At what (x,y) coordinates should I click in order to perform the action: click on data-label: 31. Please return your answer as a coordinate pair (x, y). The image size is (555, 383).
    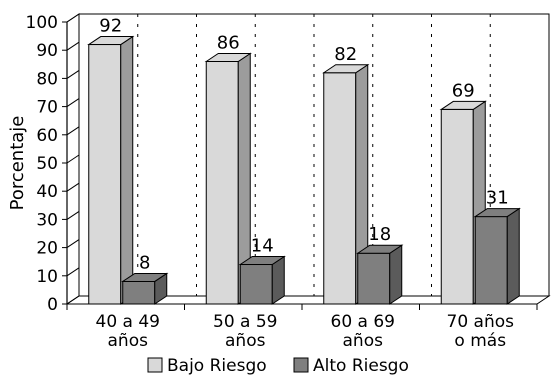
    Looking at the image, I should click on (497, 198).